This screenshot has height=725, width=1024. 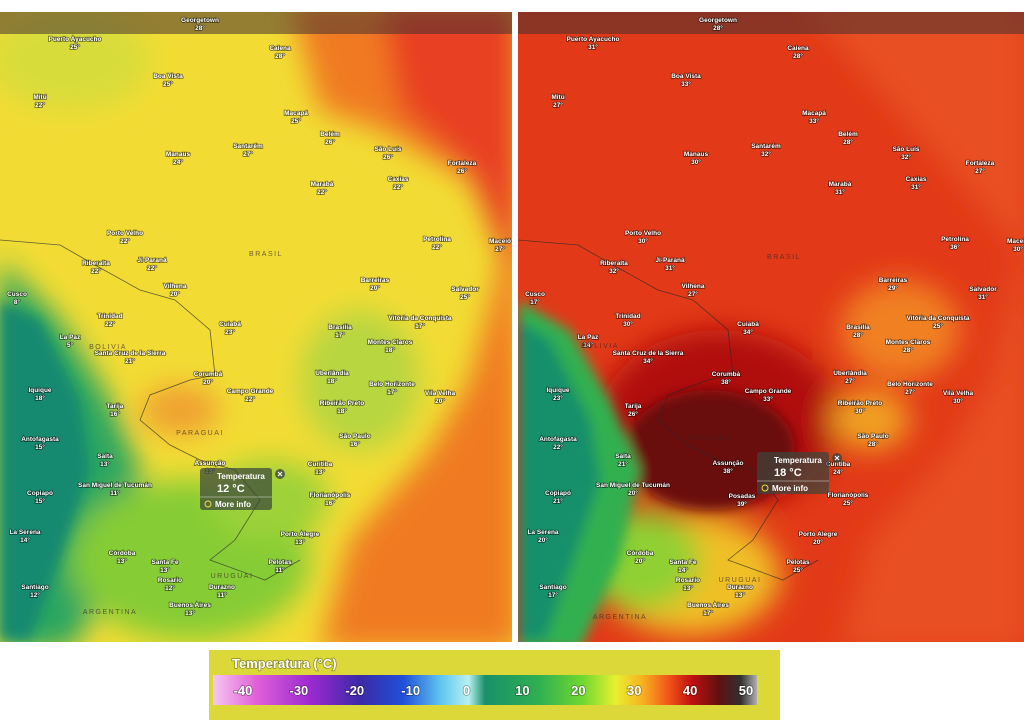 I want to click on city-name: Fortaleza, so click(x=462, y=163).